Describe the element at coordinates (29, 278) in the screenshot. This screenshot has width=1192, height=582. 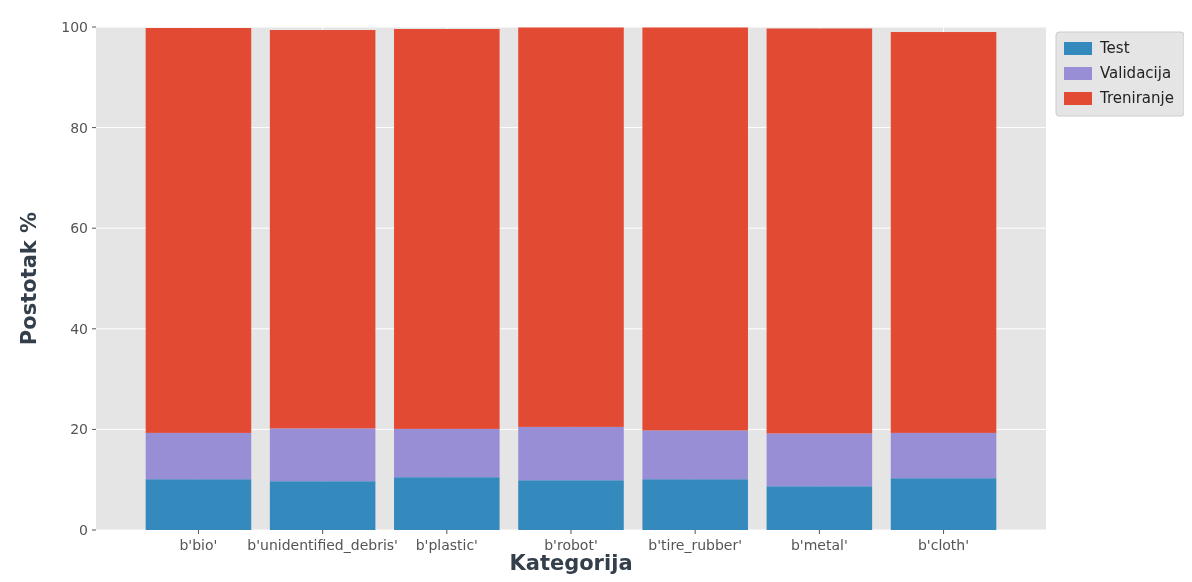
I see `y-axis-title: Postotak %` at that location.